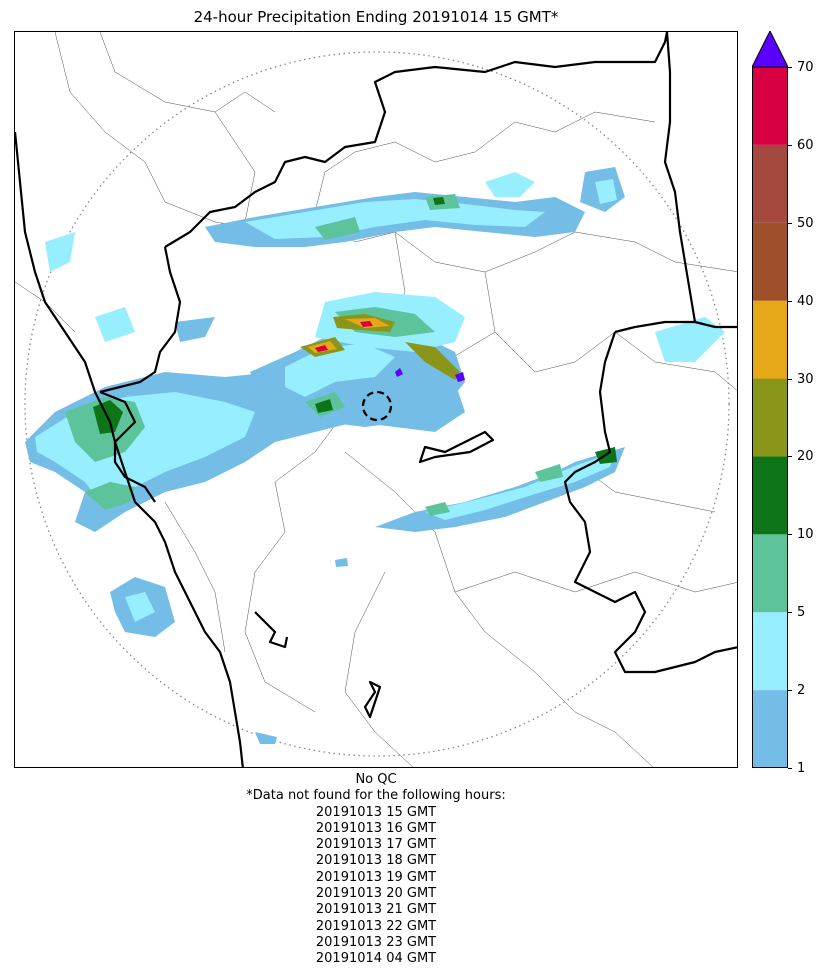 The height and width of the screenshot is (975, 825). Describe the element at coordinates (805, 379) in the screenshot. I see `colorbar-tick-label: 30` at that location.